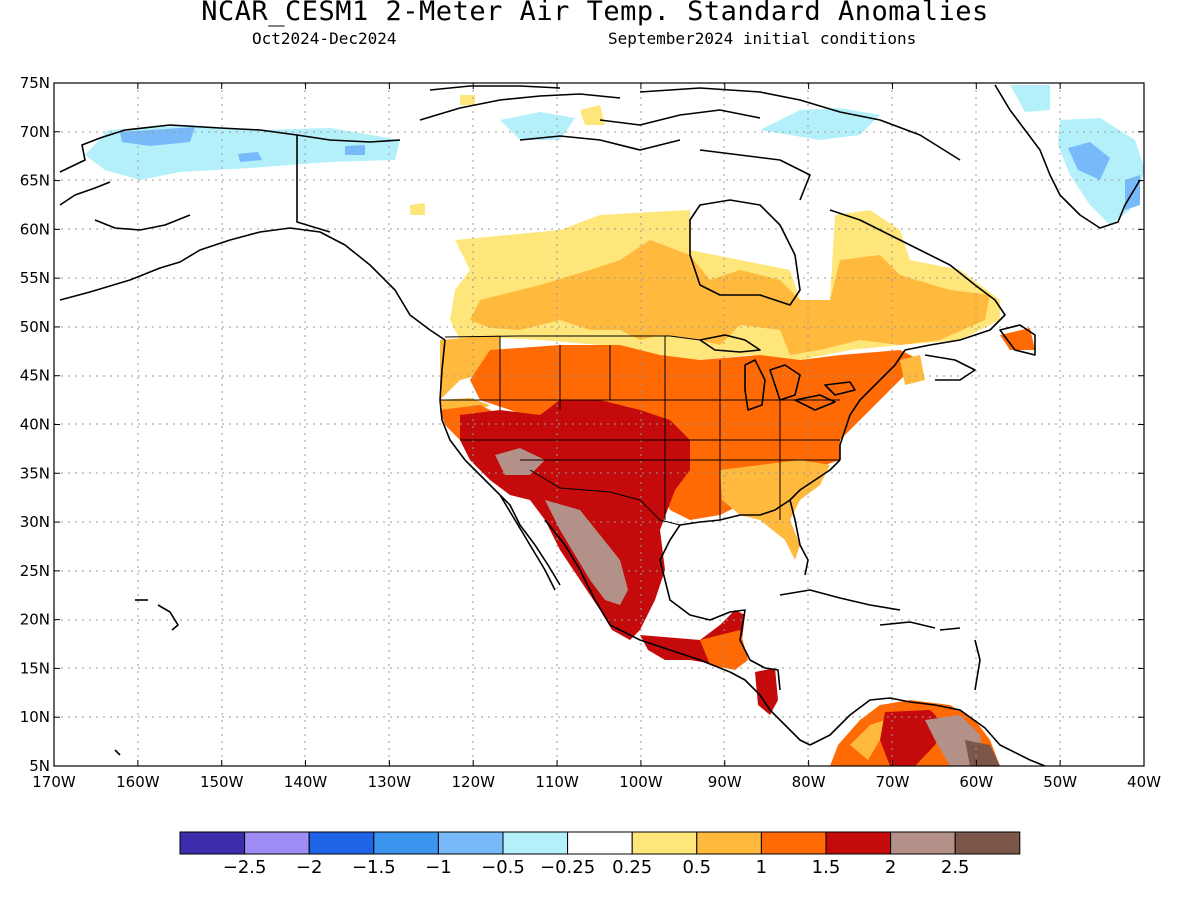  What do you see at coordinates (1144, 782) in the screenshot?
I see `lon-tick-label: 40W` at bounding box center [1144, 782].